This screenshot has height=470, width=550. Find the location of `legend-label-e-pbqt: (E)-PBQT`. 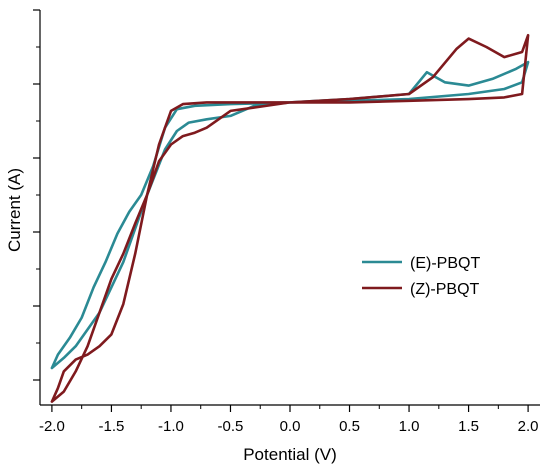

legend-label-e-pbqt: (E)-PBQT is located at coordinates (445, 263).